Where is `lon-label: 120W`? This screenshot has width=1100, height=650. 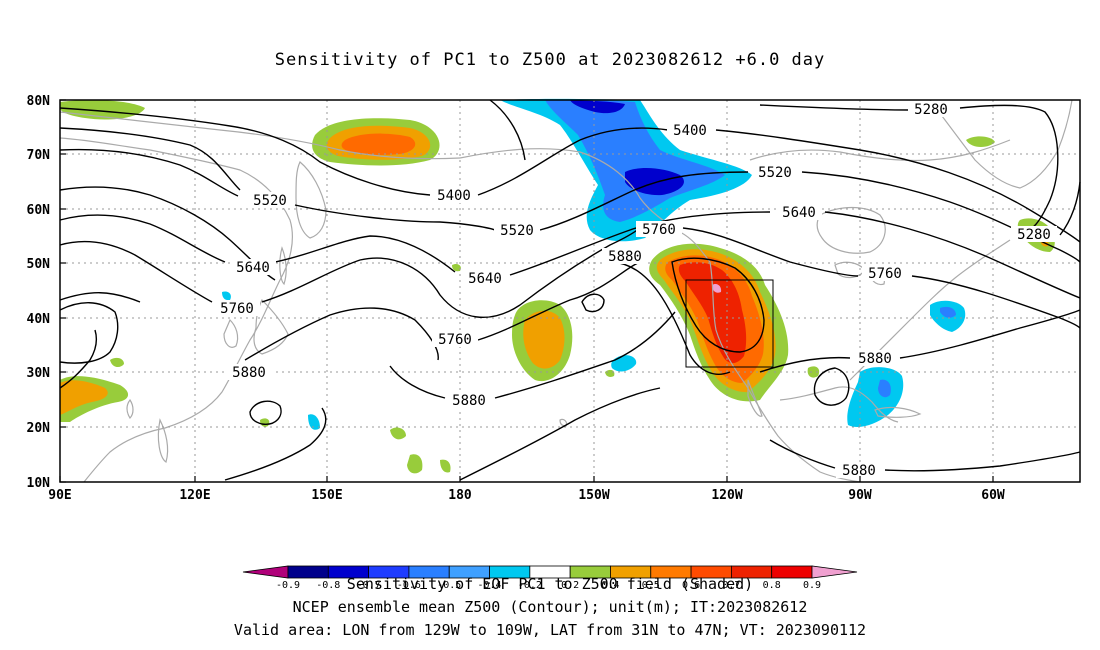
lon-label: 120W is located at coordinates (726, 495).